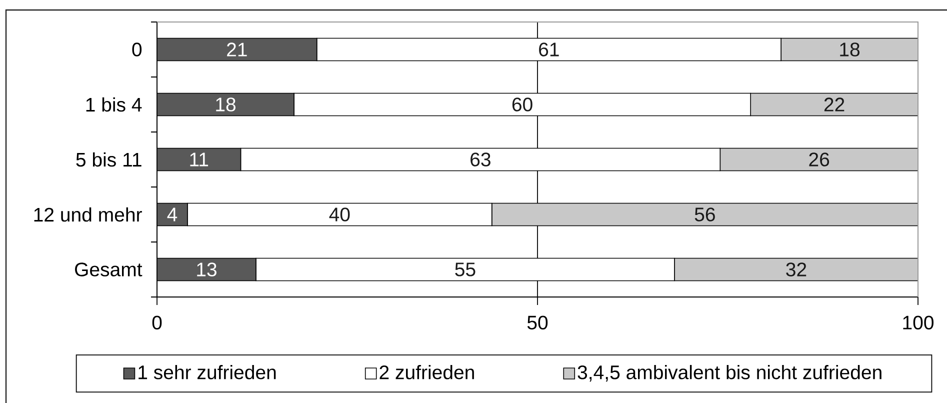  I want to click on data-label: 60, so click(522, 105).